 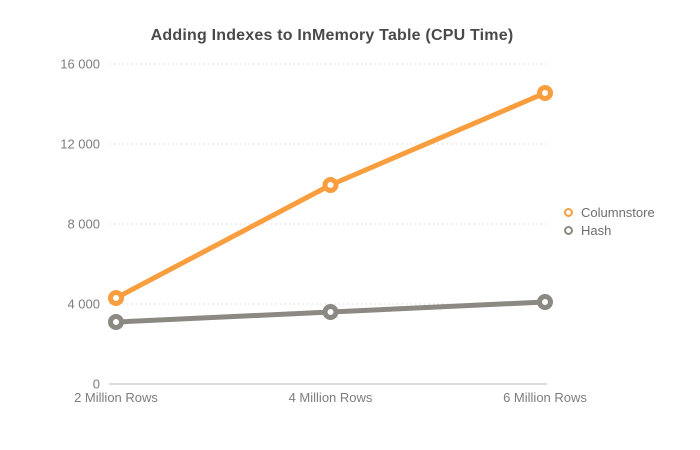 I want to click on x-tick-label: 2 Million Rows, so click(x=116, y=397).